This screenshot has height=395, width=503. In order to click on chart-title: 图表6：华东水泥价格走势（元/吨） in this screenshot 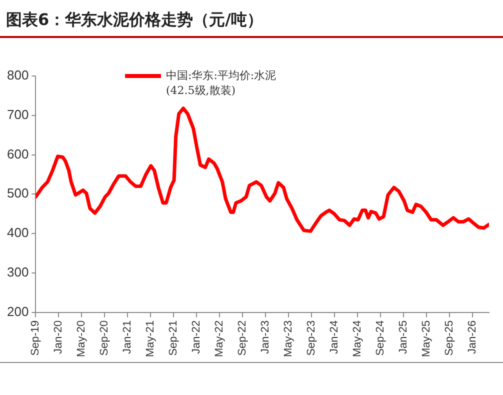, I will do `click(134, 20)`.